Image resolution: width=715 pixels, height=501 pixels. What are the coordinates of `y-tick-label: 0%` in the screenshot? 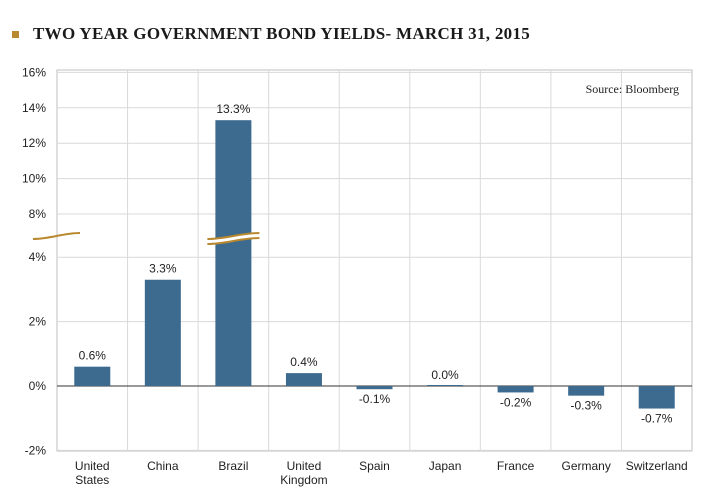 It's located at (38, 386).